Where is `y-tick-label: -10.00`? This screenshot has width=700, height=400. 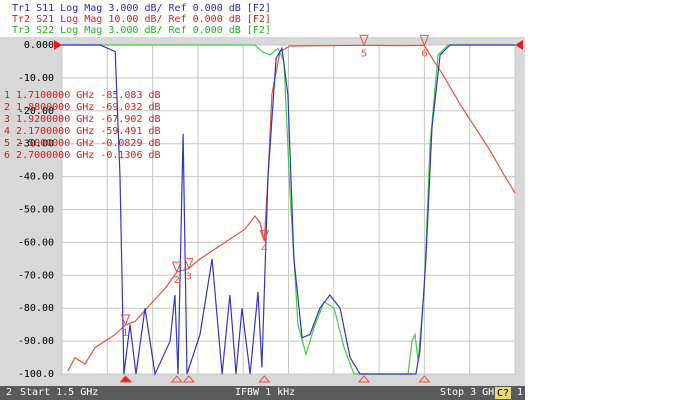
y-tick-label: -10.00 is located at coordinates (36, 78).